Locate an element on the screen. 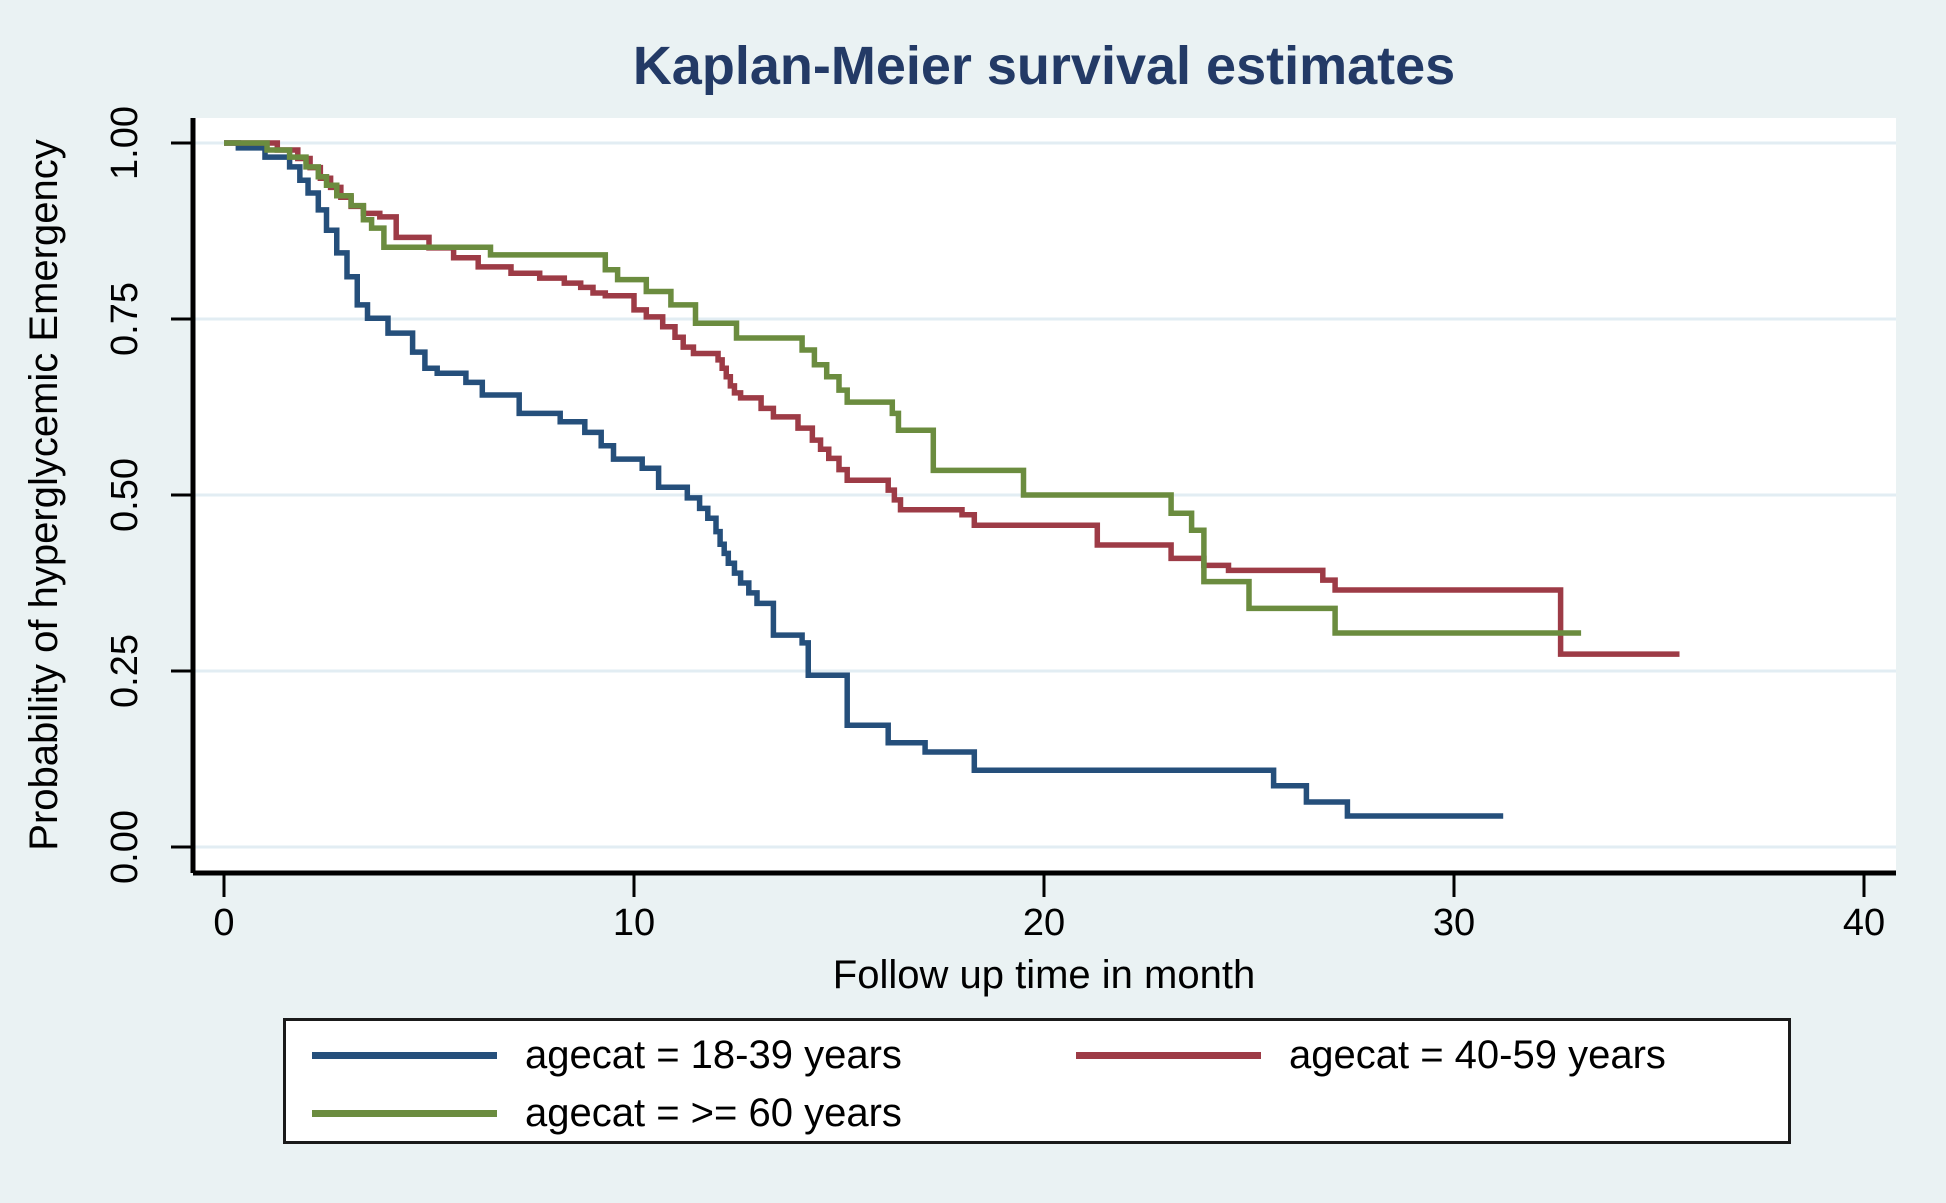  legend-item-label: agecat = 40-59 years is located at coordinates (1477, 1054).